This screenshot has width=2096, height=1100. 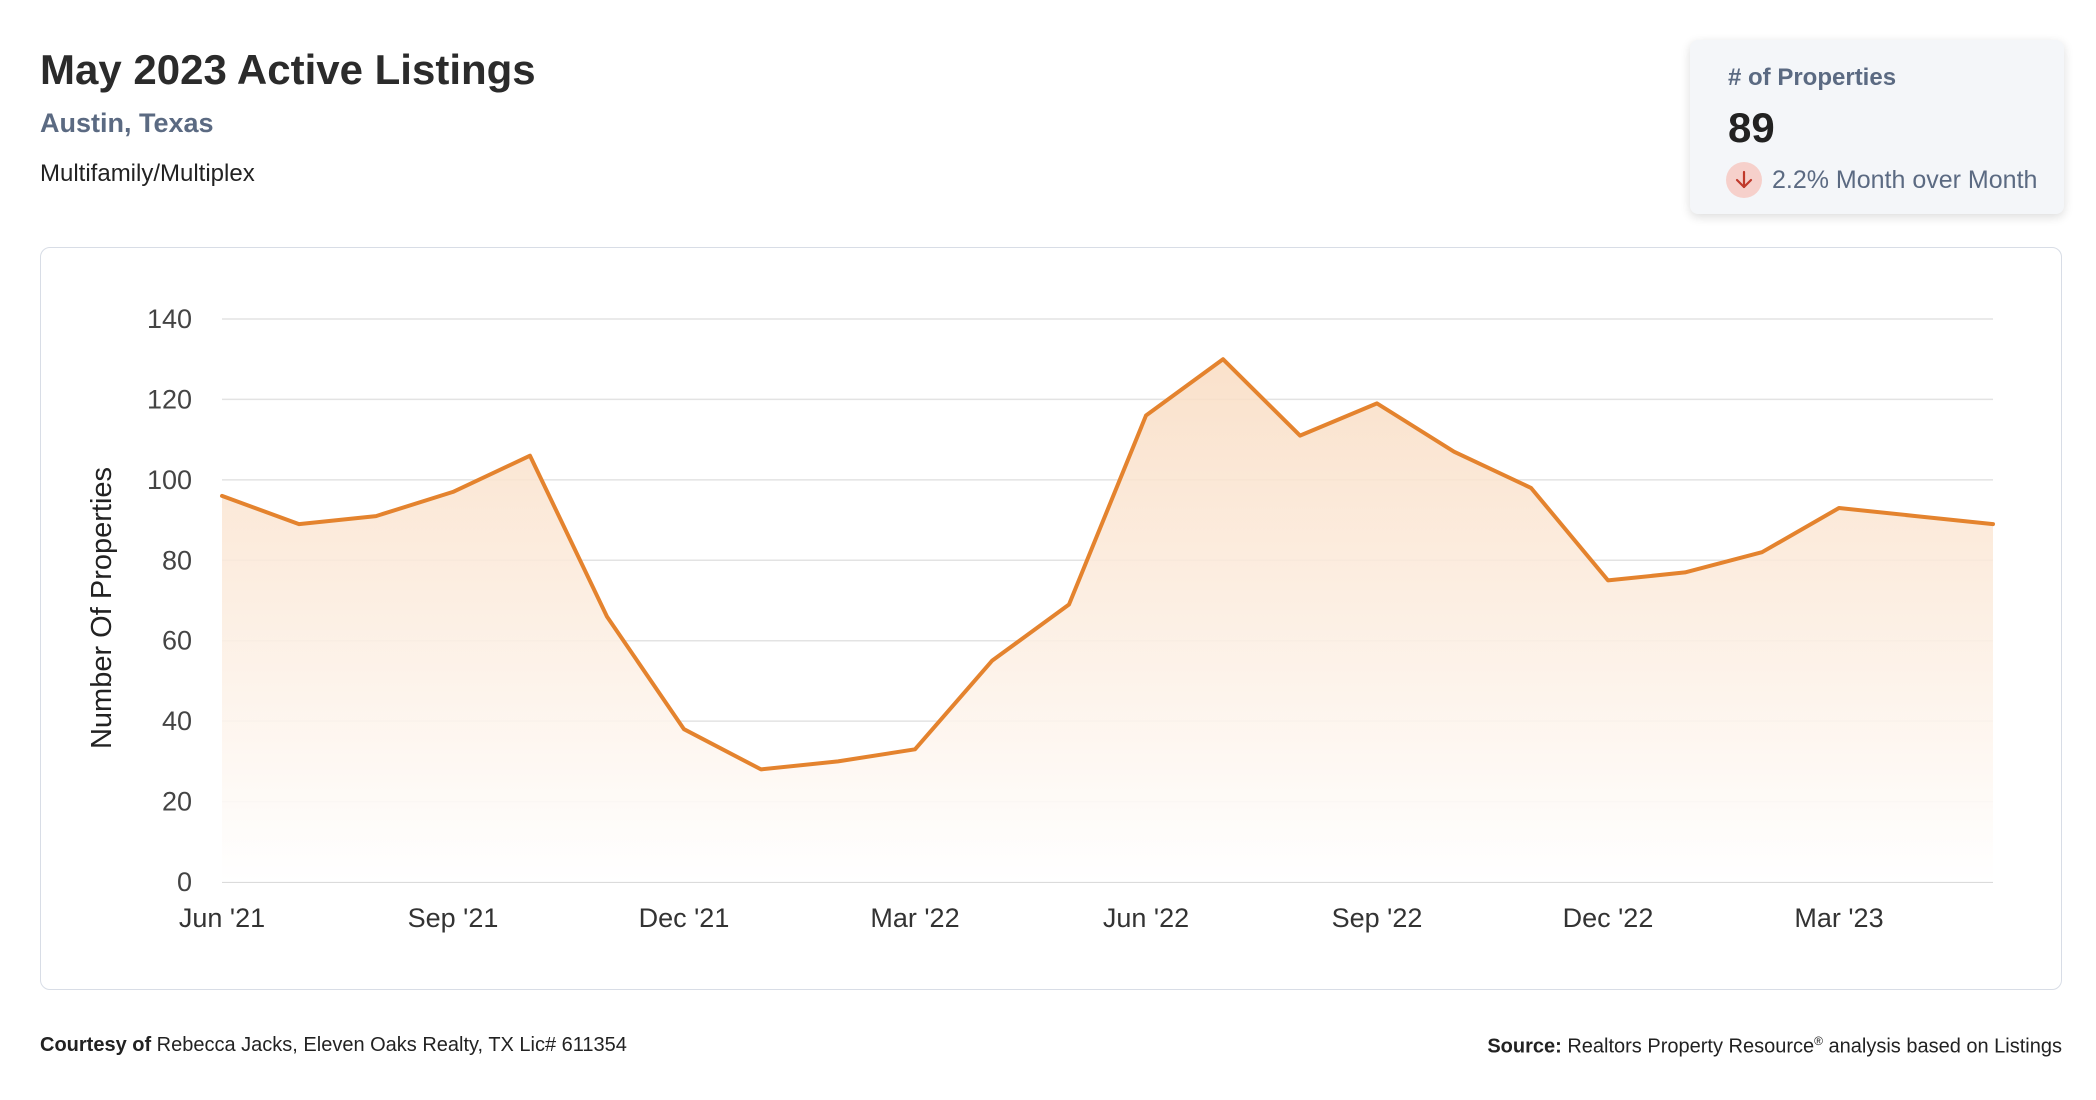 What do you see at coordinates (96, 1045) in the screenshot?
I see `courtesy-label: Courtesy of` at bounding box center [96, 1045].